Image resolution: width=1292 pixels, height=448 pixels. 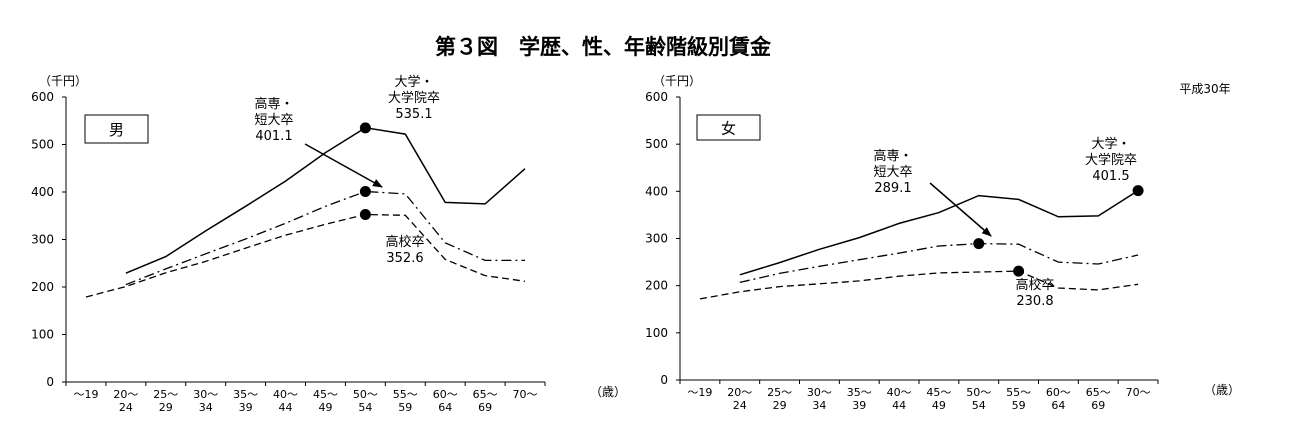 What do you see at coordinates (42, 335) in the screenshot?
I see `male-y-tick-label: 100` at bounding box center [42, 335].